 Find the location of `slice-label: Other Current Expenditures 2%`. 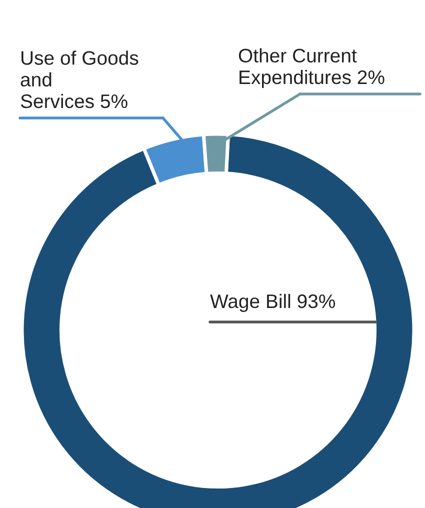

slice-label: Other Current Expenditures 2% is located at coordinates (311, 68).